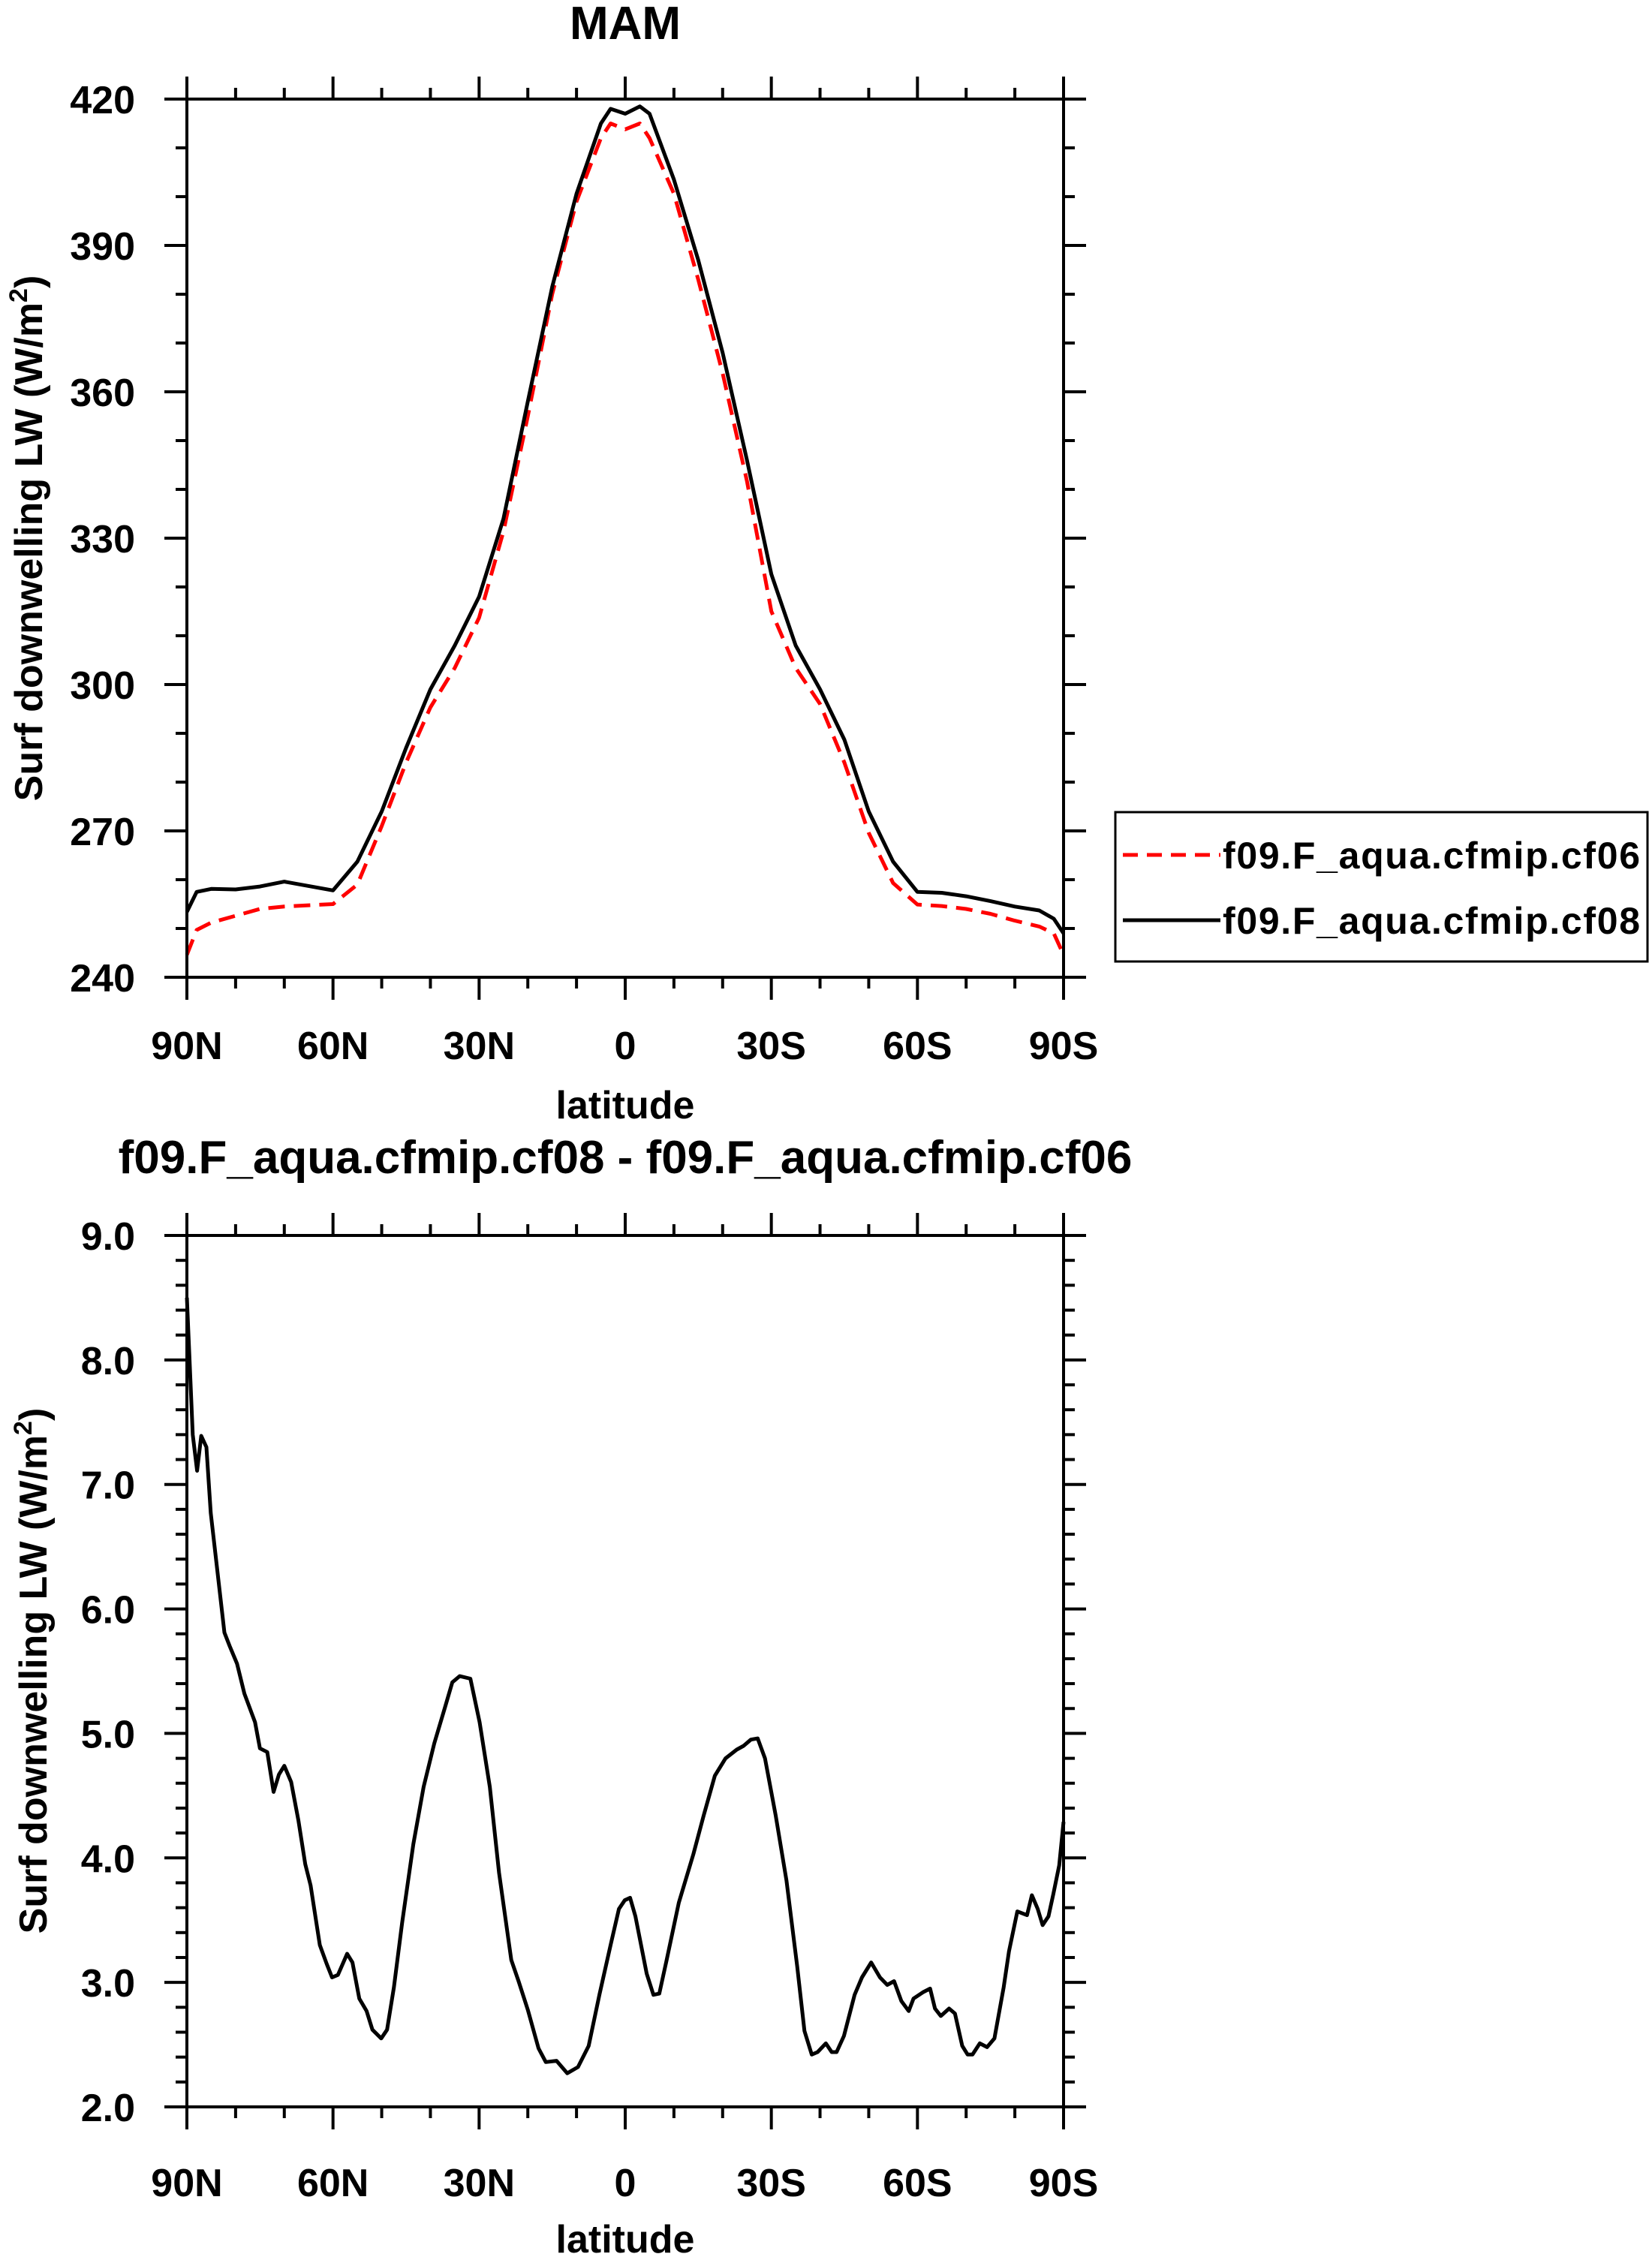  I want to click on legend-box, so click(1381, 887).